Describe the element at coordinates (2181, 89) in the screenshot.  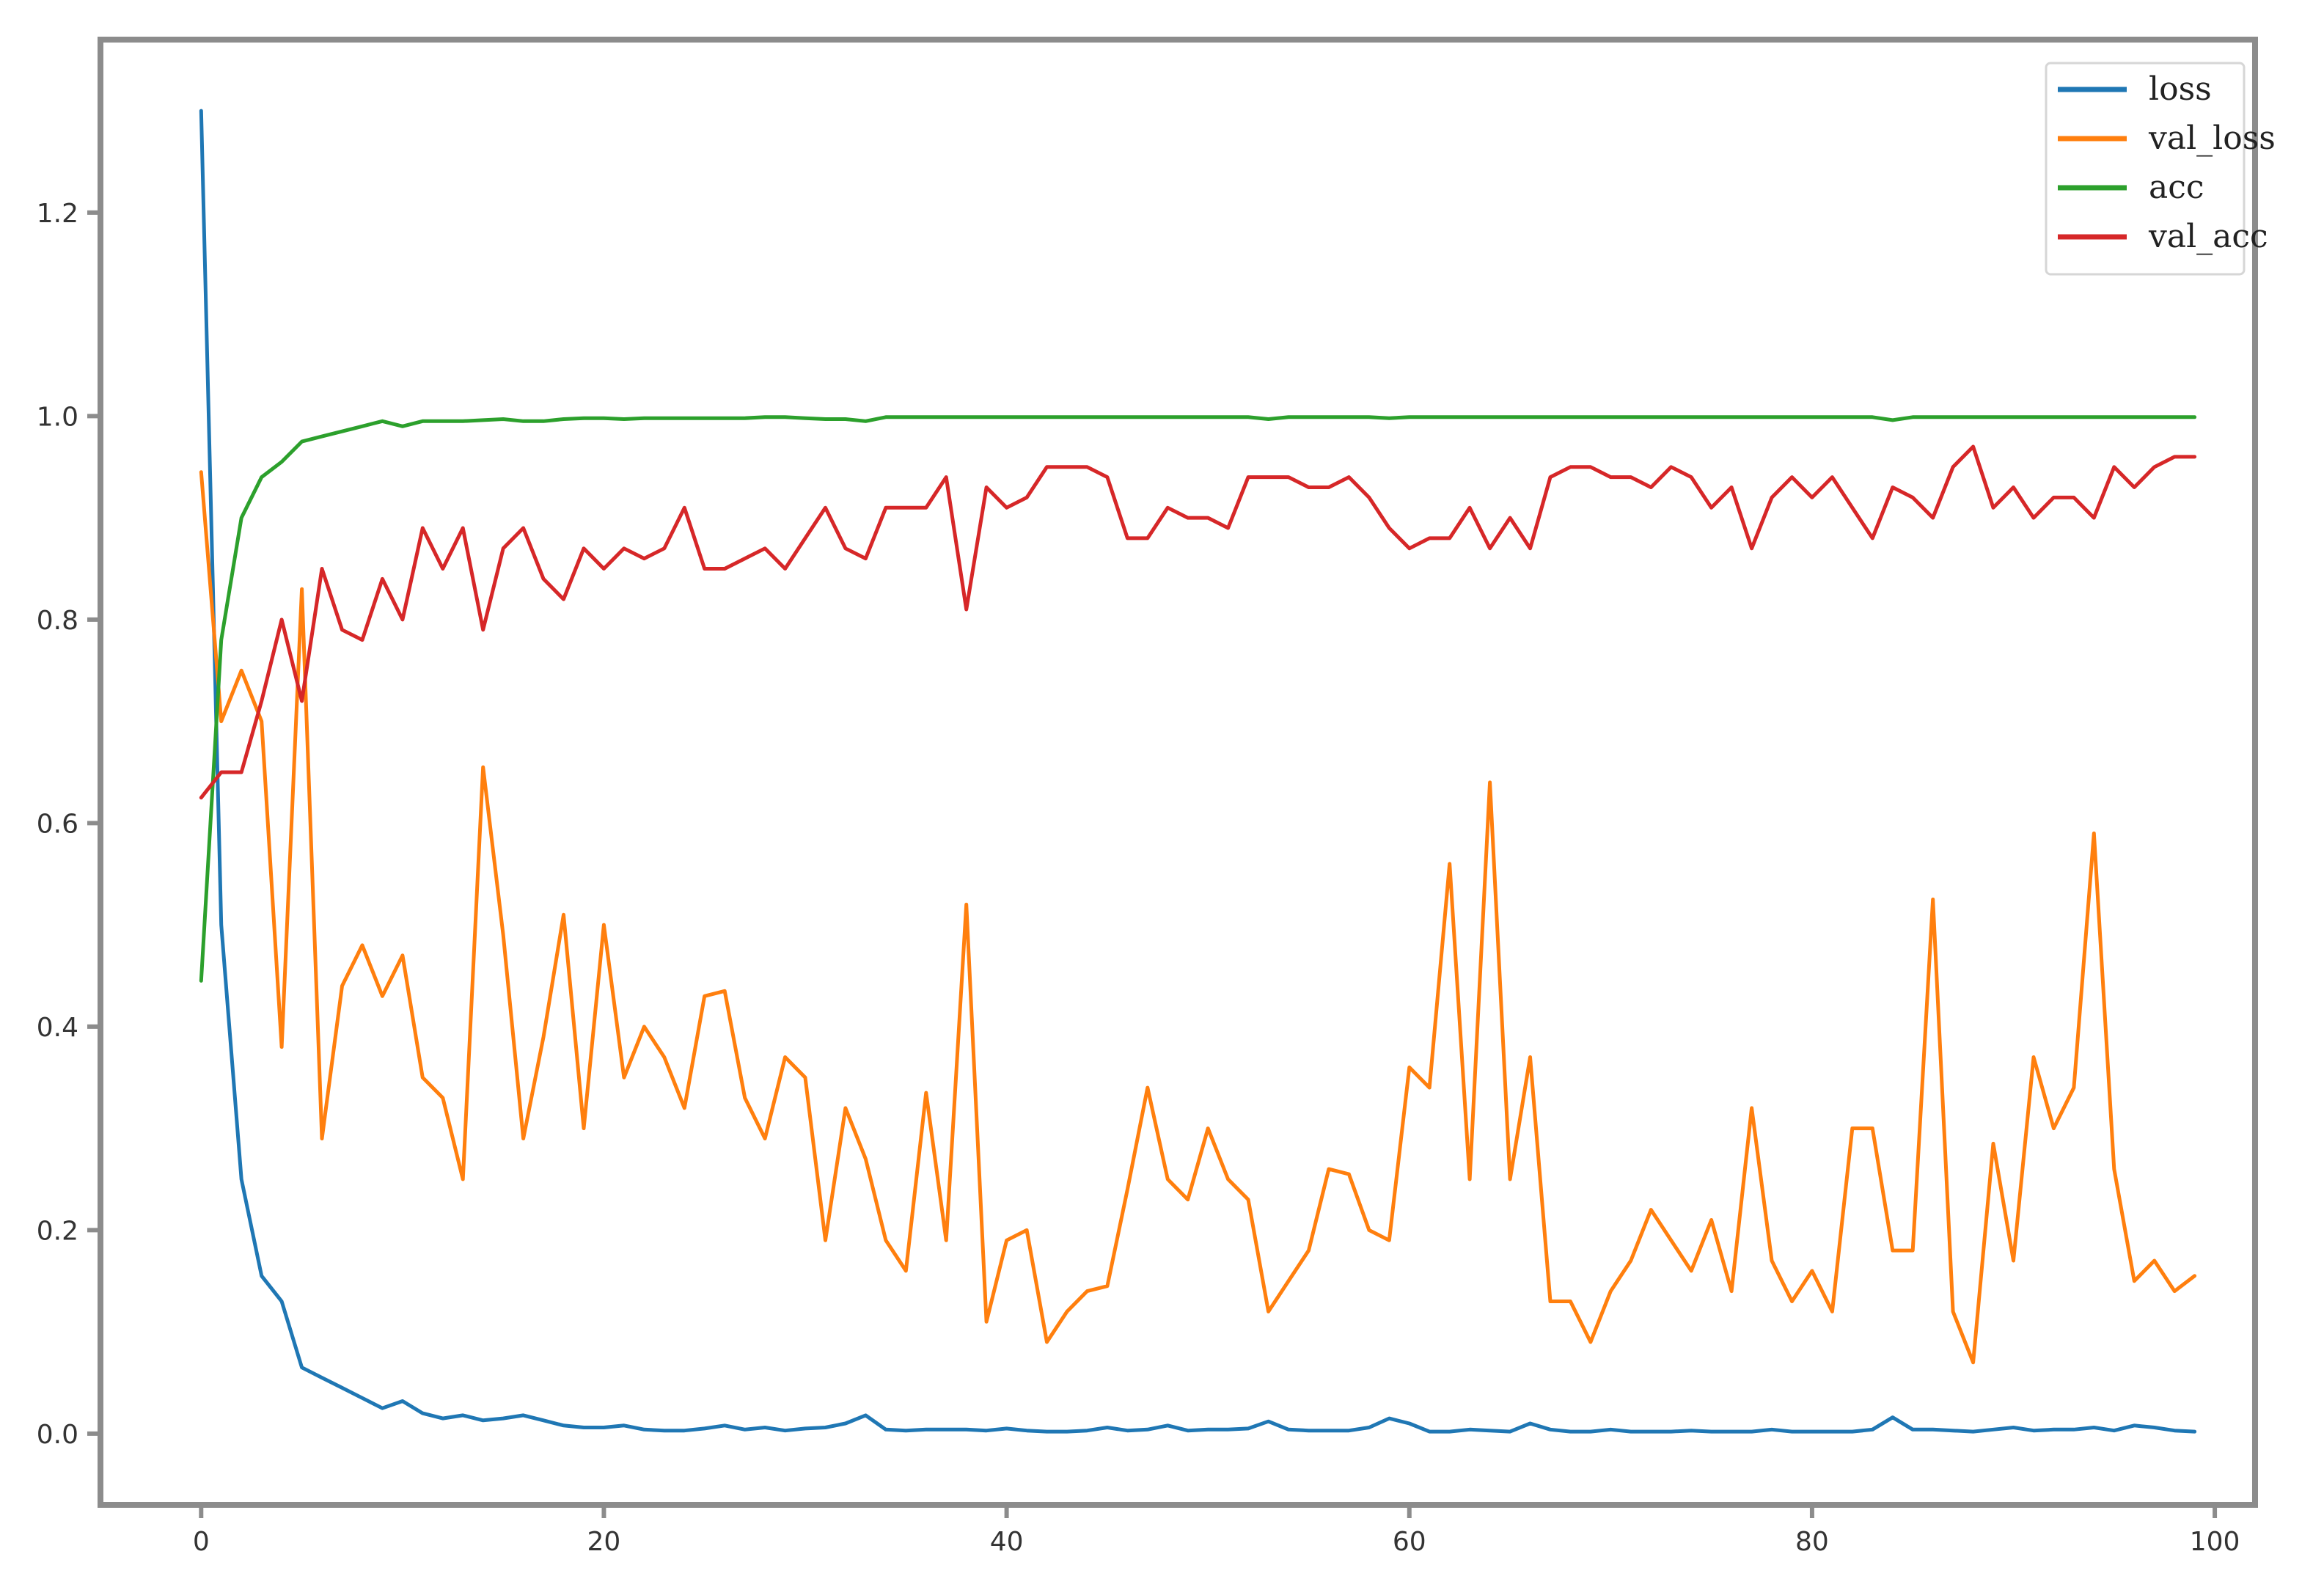
I see `legend-label-loss: loss` at that location.